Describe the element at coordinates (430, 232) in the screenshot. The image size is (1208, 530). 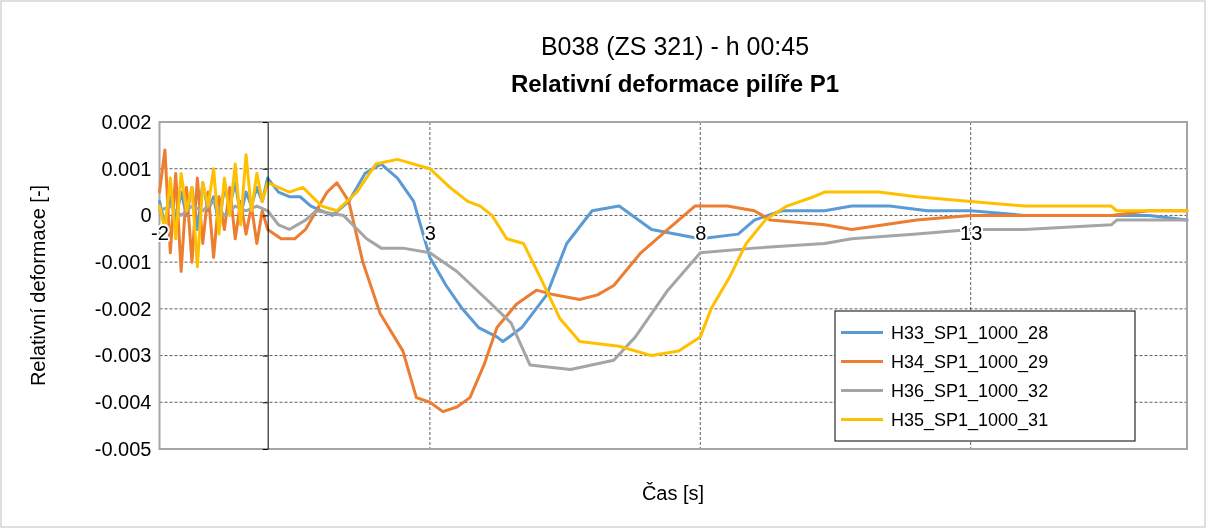
I see `x-tick-label: 3` at that location.